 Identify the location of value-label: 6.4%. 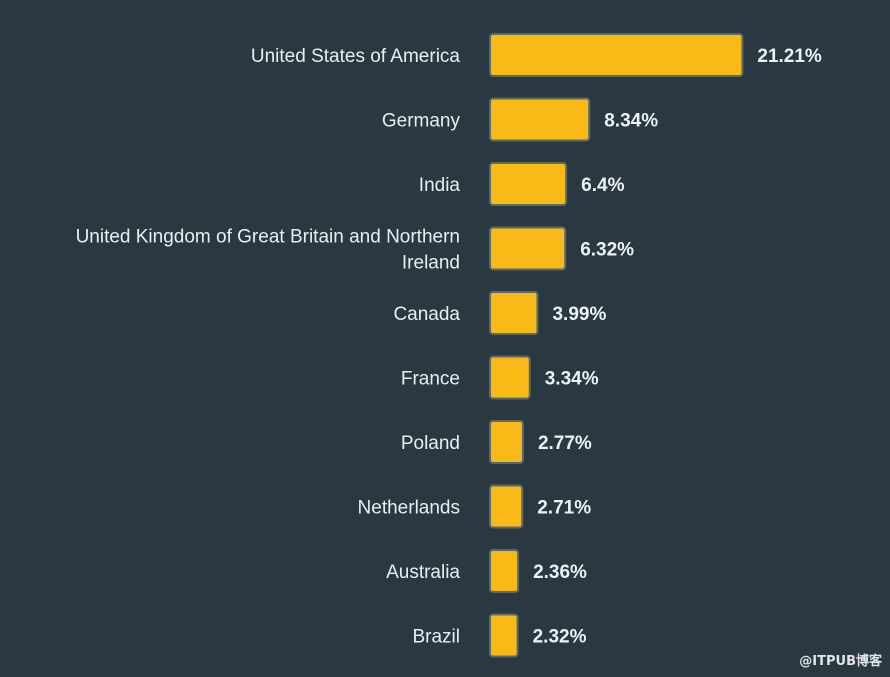
(602, 185).